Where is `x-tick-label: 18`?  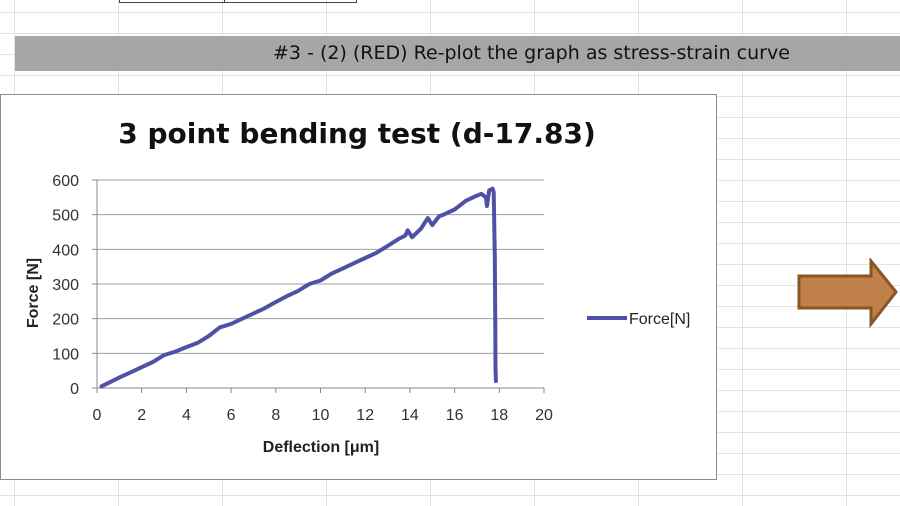 x-tick-label: 18 is located at coordinates (499, 415).